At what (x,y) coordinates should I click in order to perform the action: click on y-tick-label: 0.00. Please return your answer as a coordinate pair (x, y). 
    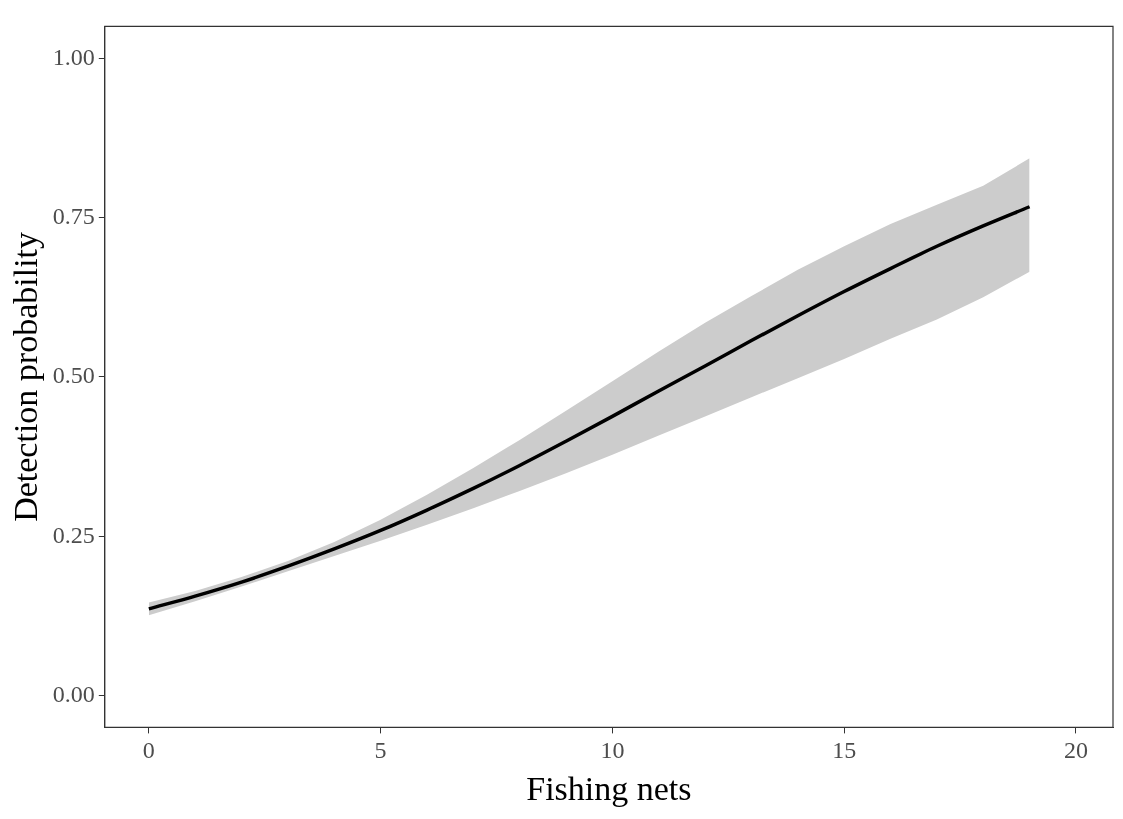
    Looking at the image, I should click on (73, 693).